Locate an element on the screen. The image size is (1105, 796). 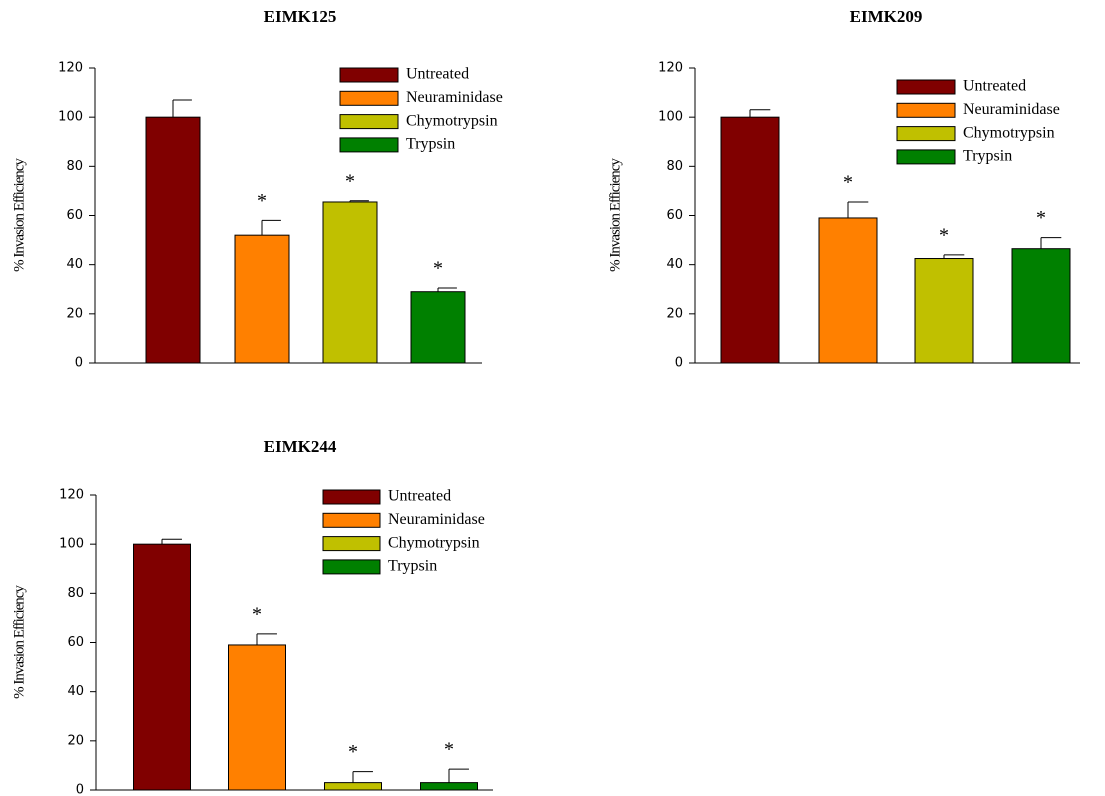
chart-title: EIMK209 is located at coordinates (886, 16).